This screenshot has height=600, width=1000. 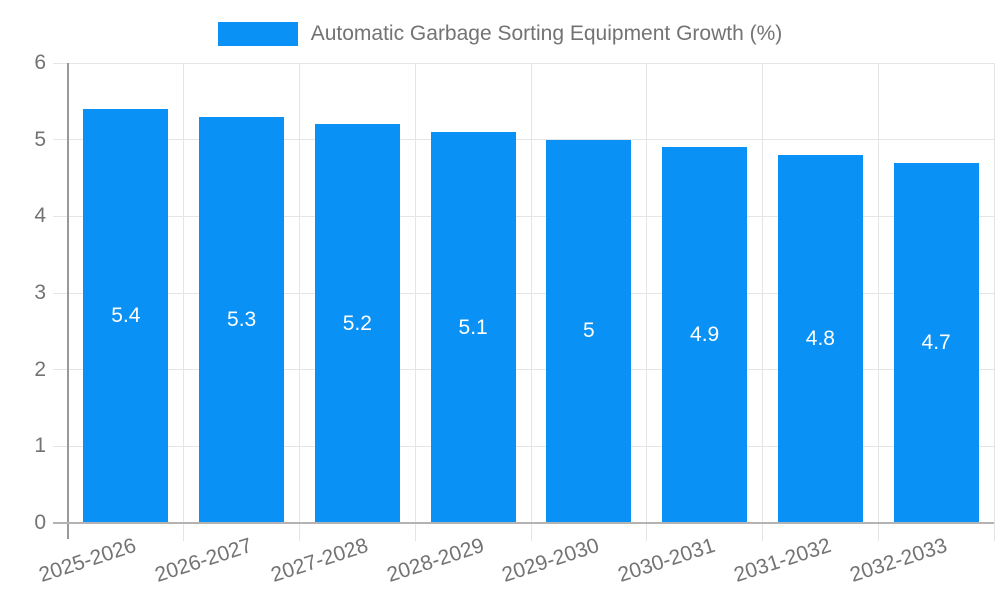 I want to click on y-axis-tick-label: 0, so click(x=40, y=522).